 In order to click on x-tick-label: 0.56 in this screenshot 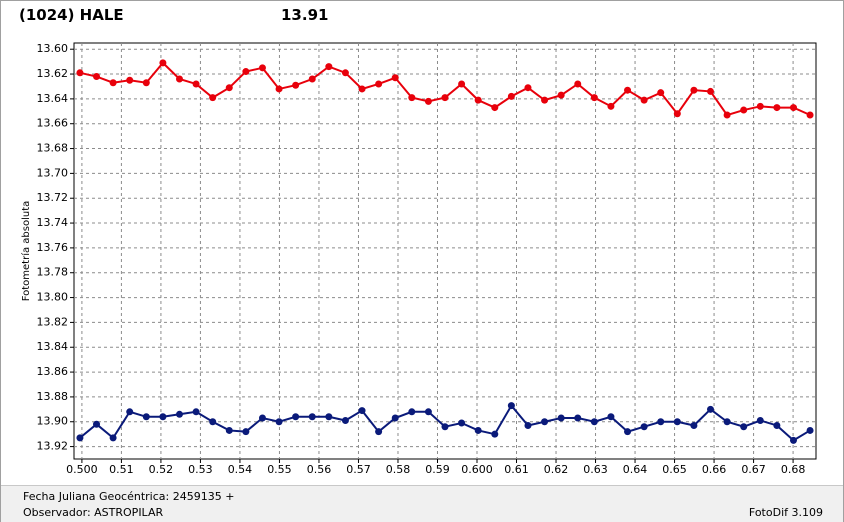, I will do `click(319, 469)`.